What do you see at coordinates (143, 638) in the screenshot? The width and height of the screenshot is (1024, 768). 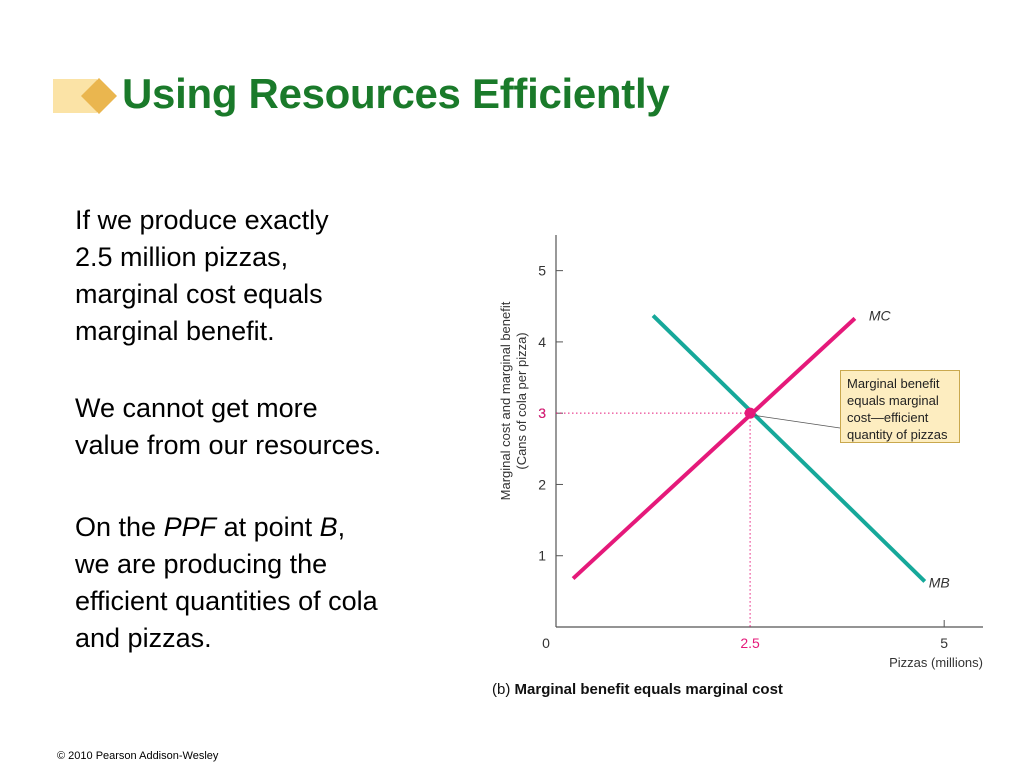 I see `paragraph-line: and pizzas.` at bounding box center [143, 638].